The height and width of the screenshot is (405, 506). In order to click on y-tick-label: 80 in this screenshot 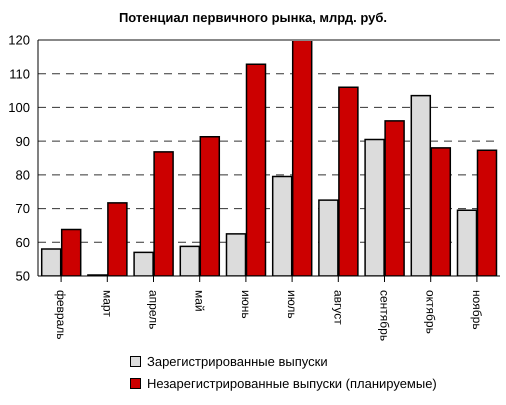, I will do `click(23, 174)`.